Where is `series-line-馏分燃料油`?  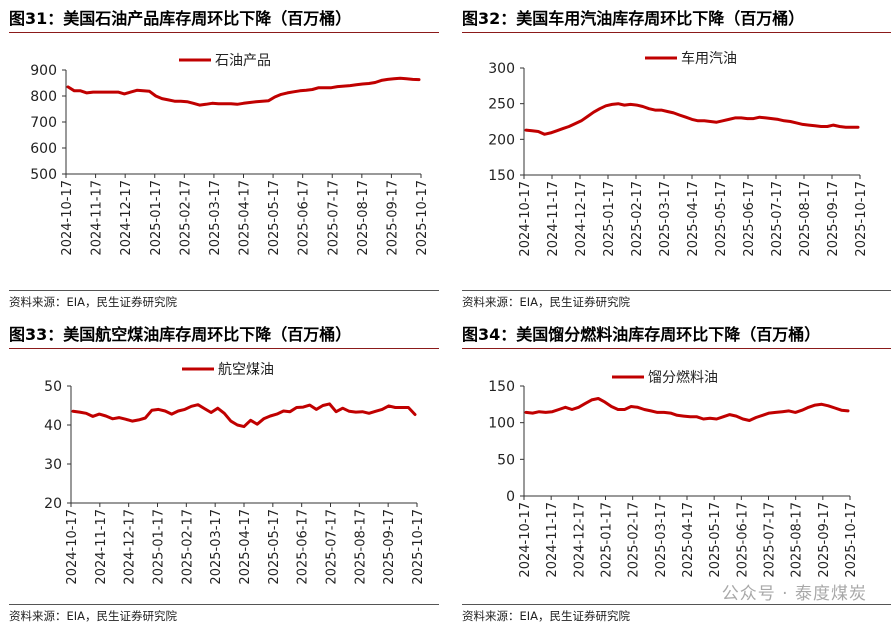
series-line-馏分燃料油 is located at coordinates (687, 409).